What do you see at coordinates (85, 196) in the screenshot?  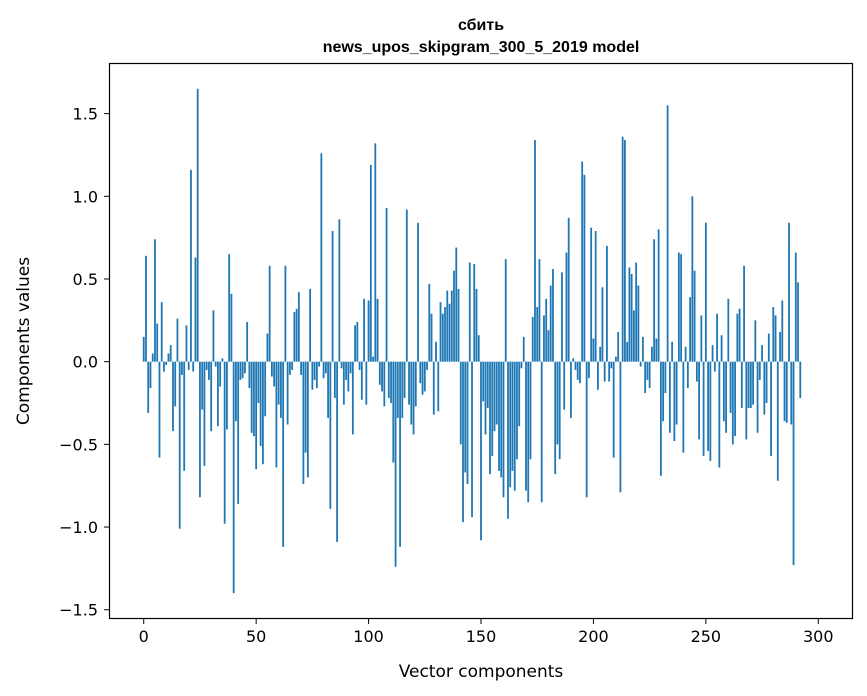 I see `y-tick-label: 1.0` at bounding box center [85, 196].